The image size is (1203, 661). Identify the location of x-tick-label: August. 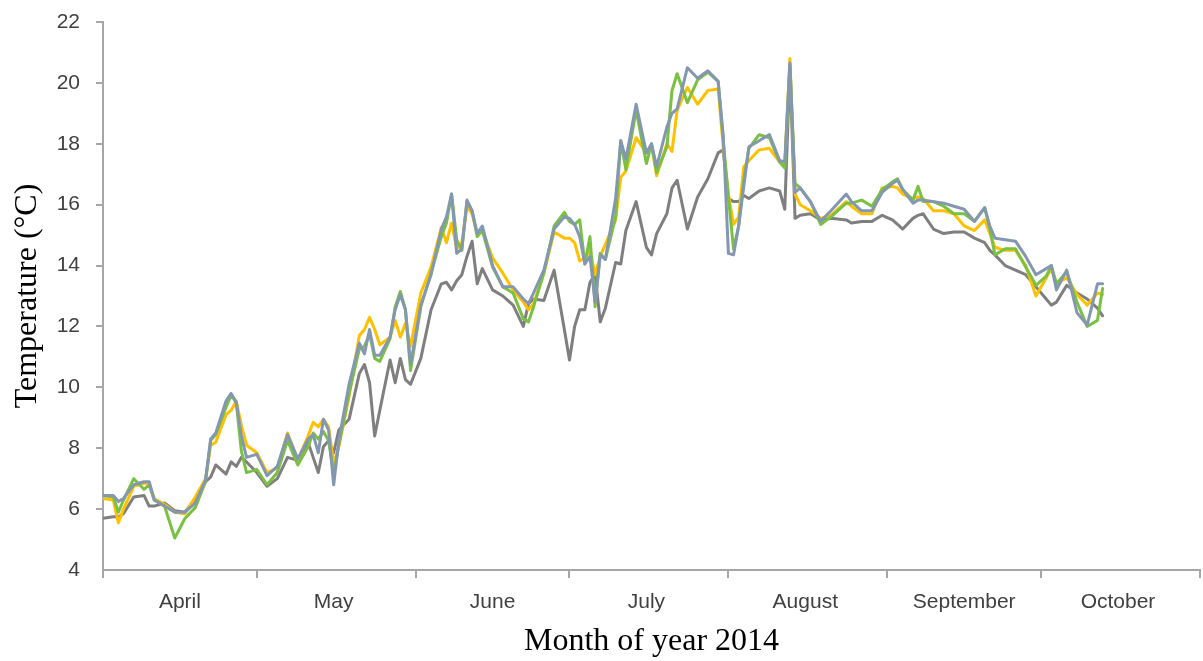
(805, 601).